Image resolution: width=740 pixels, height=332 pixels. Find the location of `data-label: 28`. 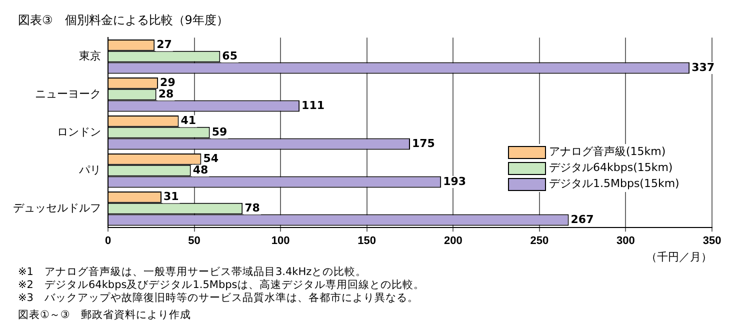

data-label: 28 is located at coordinates (166, 93).